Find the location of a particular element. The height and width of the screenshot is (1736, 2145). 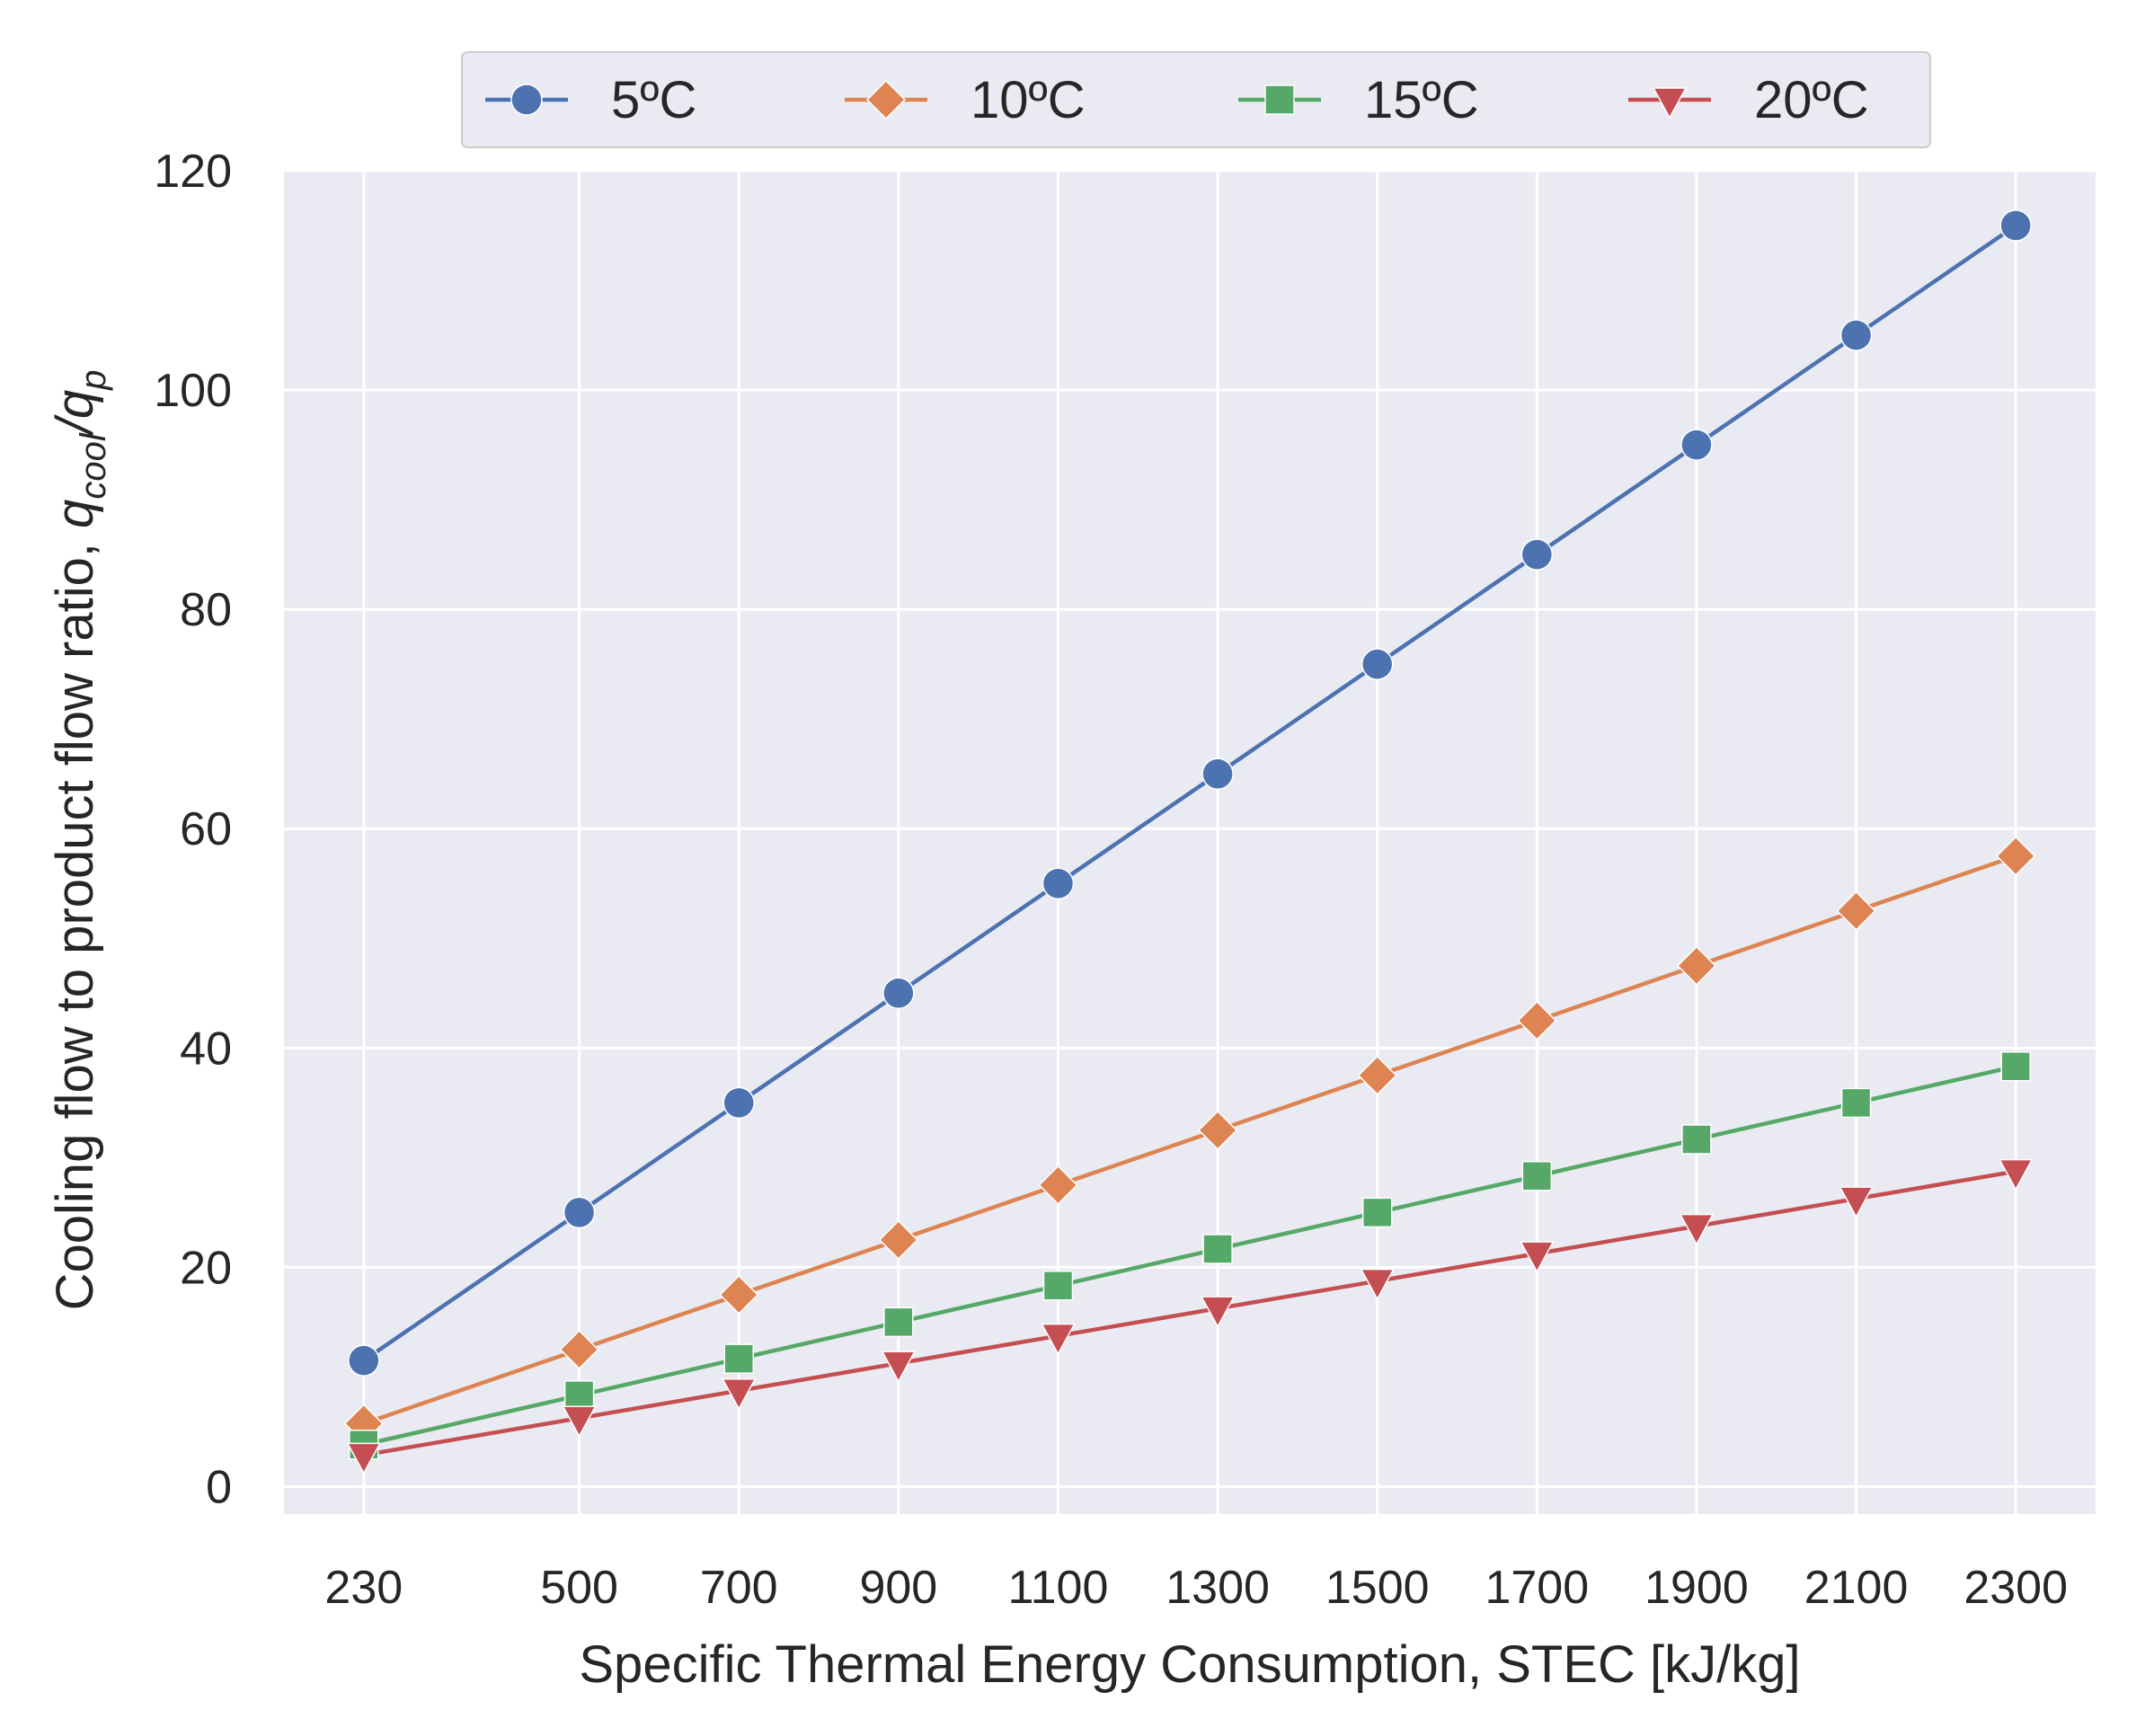

y-axis-label-sub-p: p is located at coordinates (93, 380).